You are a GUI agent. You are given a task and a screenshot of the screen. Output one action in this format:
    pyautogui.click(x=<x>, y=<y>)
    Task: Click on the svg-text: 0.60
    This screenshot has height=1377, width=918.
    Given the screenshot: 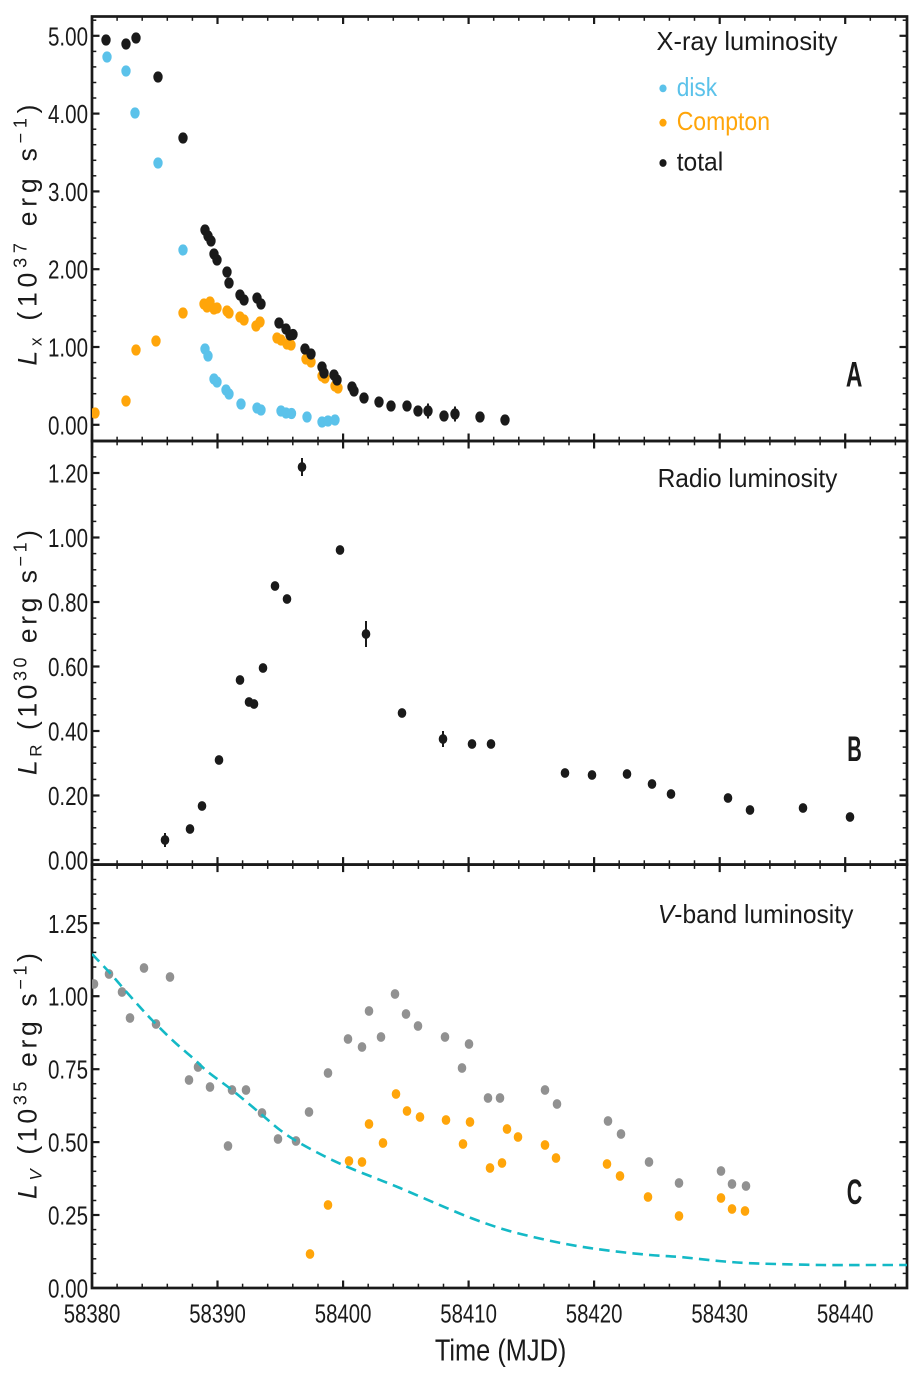 What is the action you would take?
    pyautogui.click(x=68, y=667)
    